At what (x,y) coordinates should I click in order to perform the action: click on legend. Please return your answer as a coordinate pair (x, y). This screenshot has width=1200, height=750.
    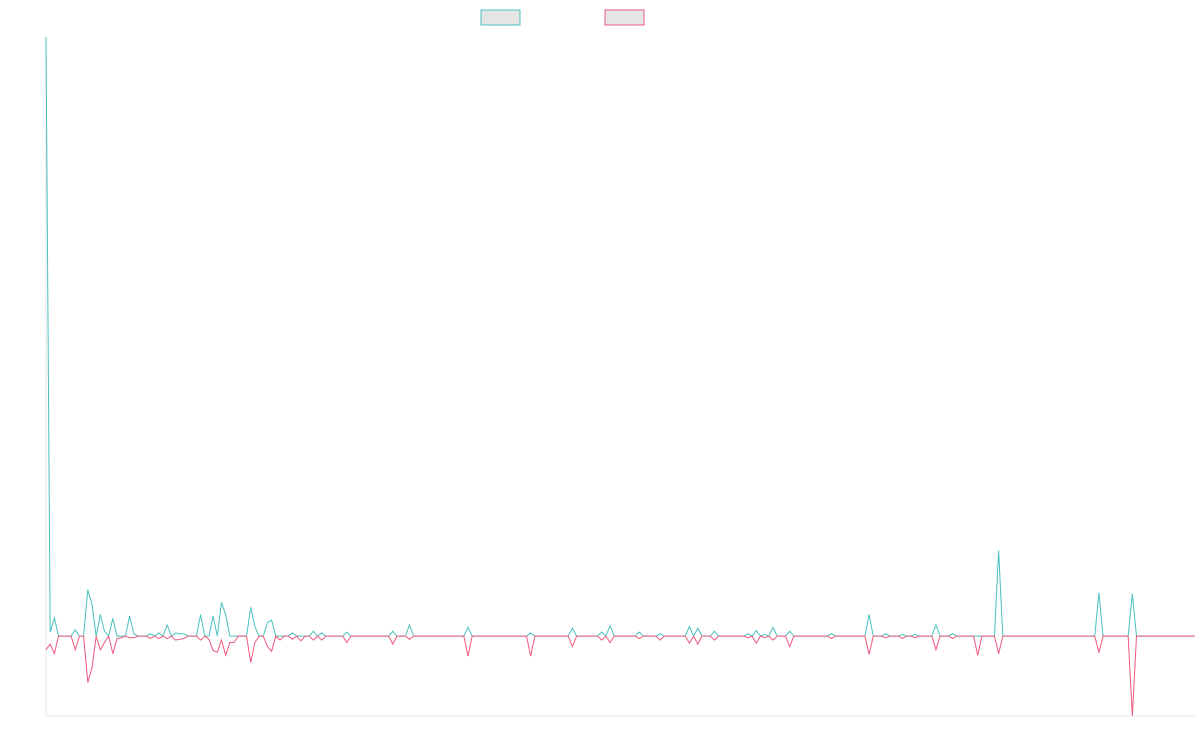
    Looking at the image, I should click on (562, 17).